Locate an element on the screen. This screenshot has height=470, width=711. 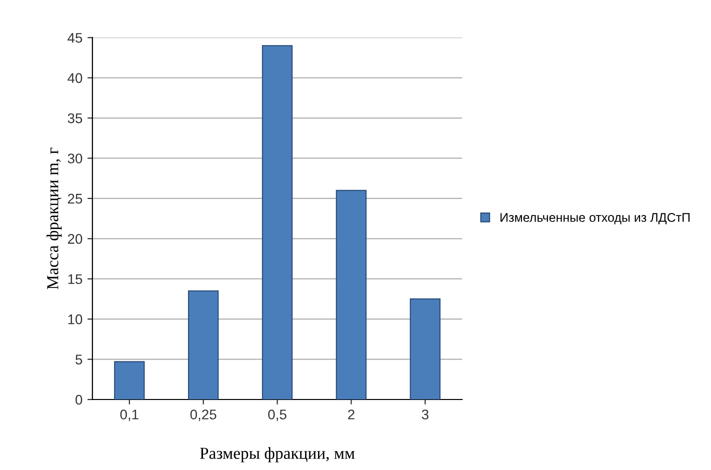
y-tick-label: 15 is located at coordinates (75, 279).